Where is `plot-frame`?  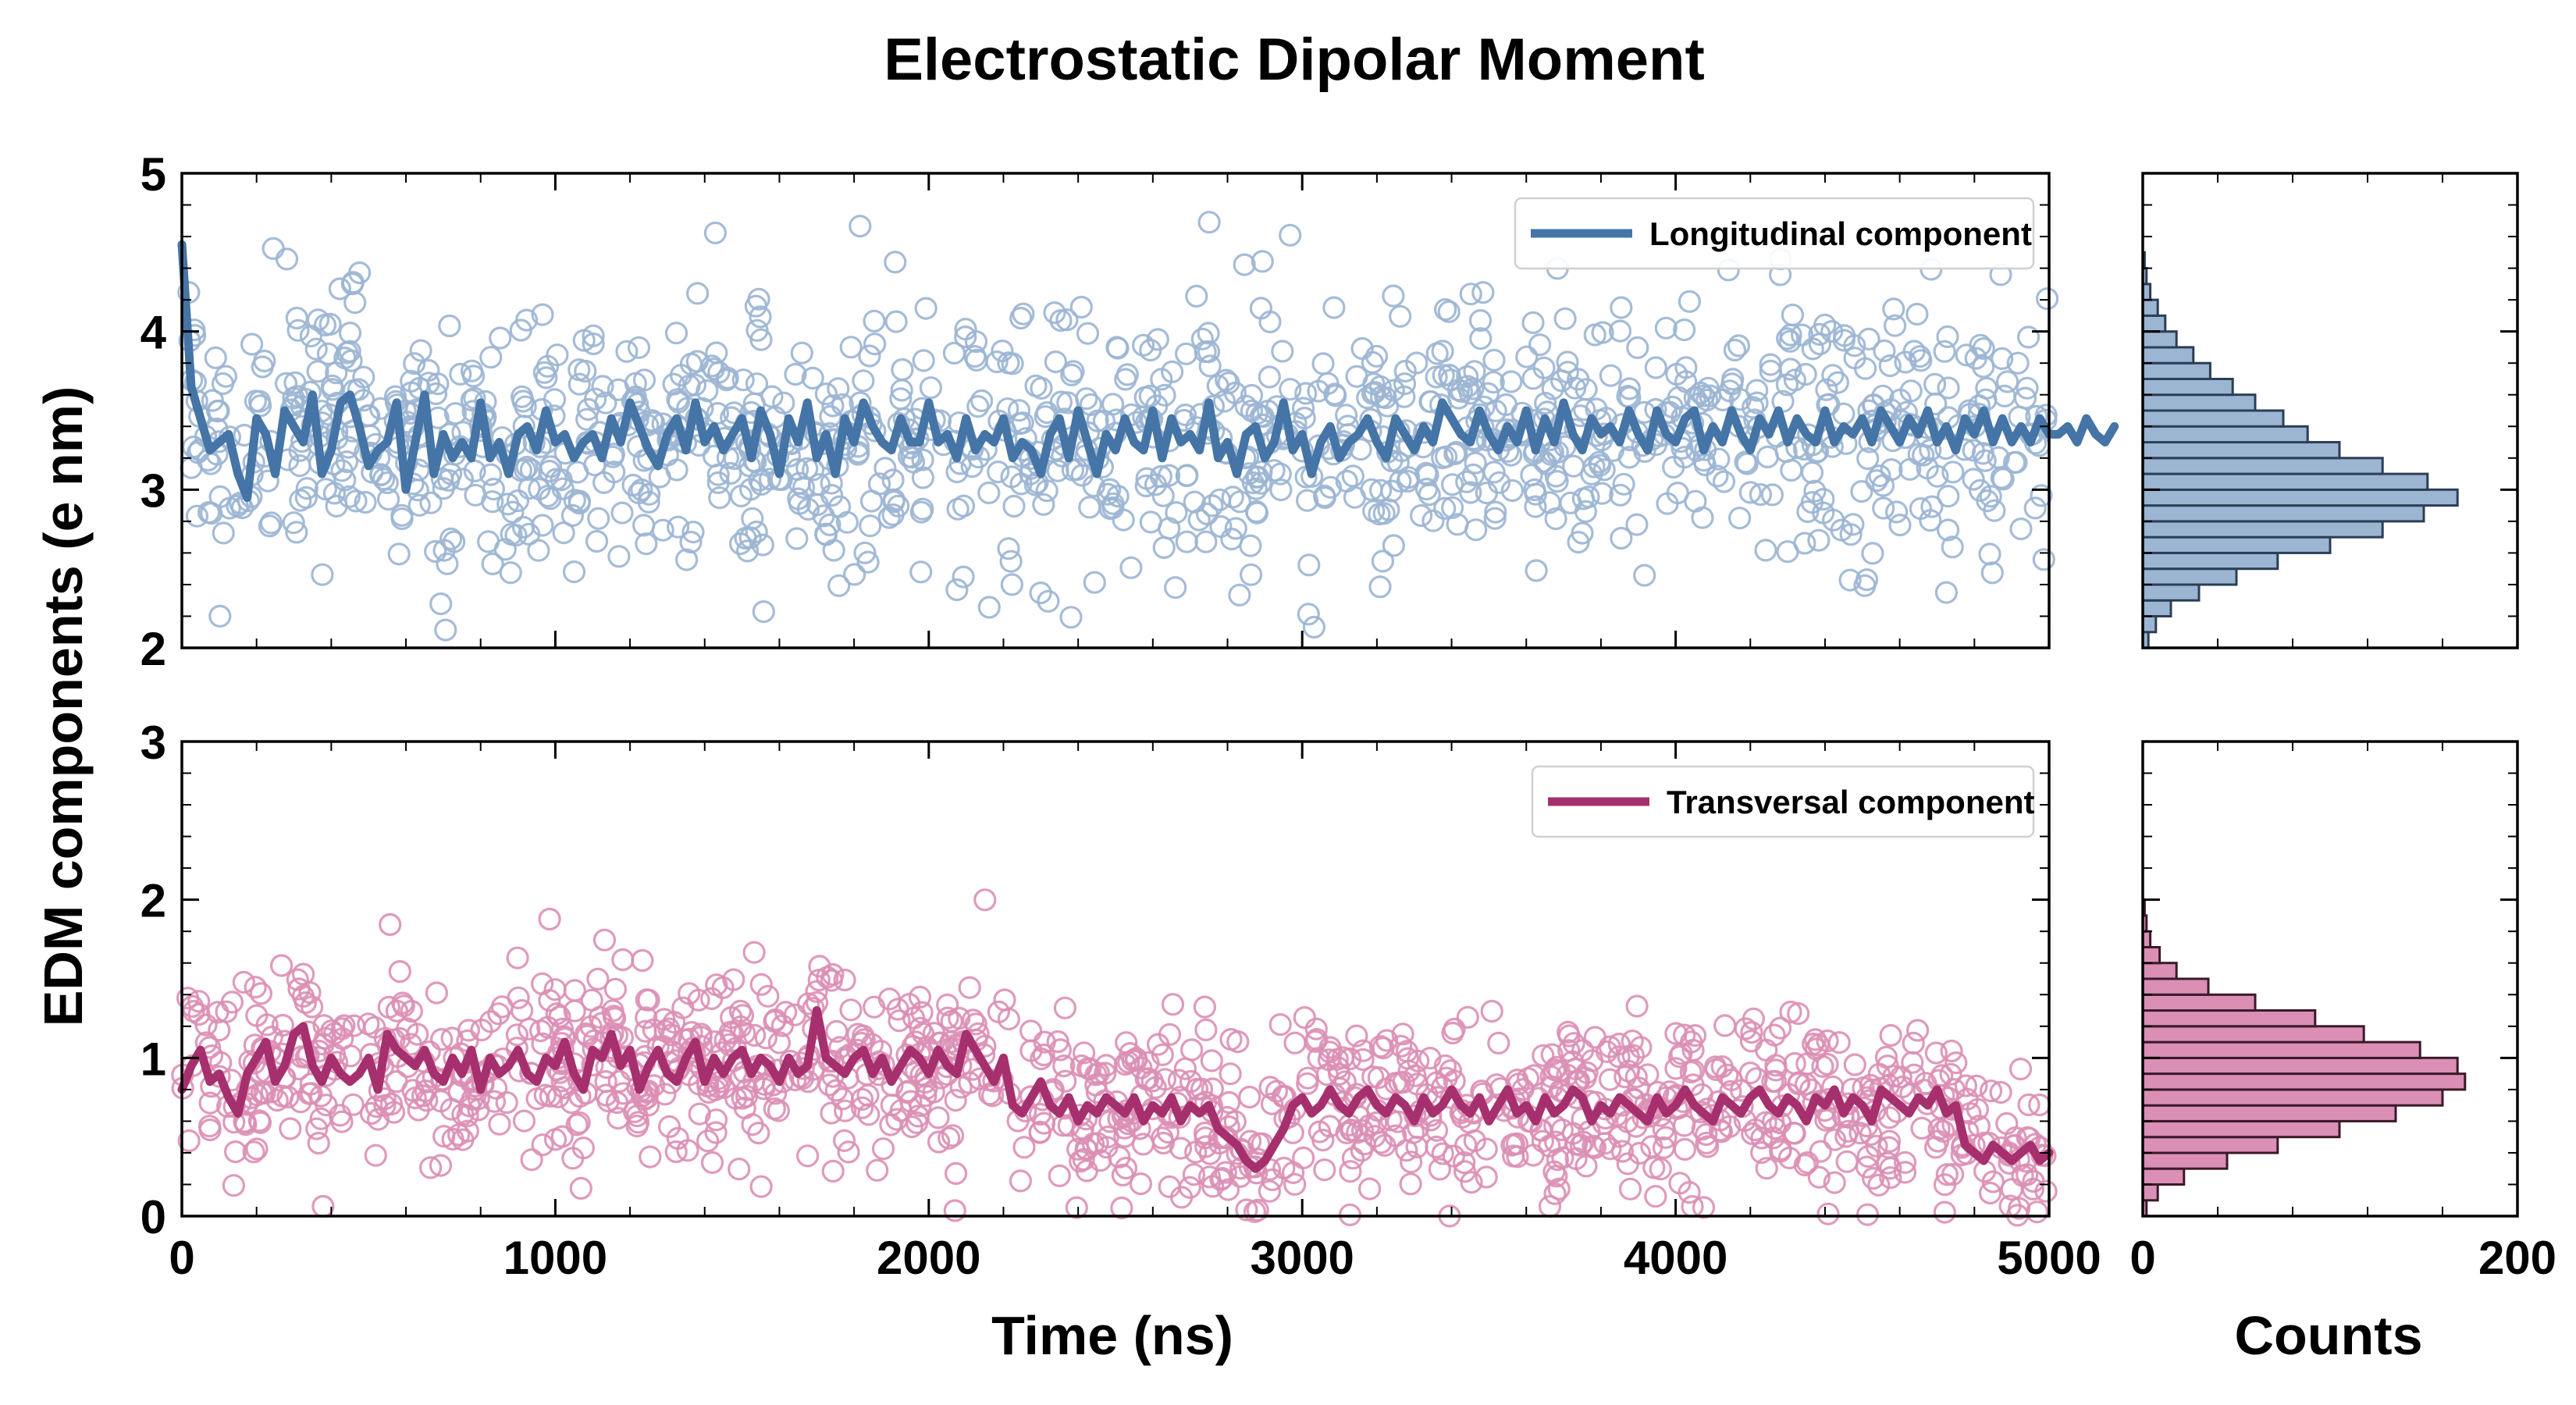
plot-frame is located at coordinates (2330, 411).